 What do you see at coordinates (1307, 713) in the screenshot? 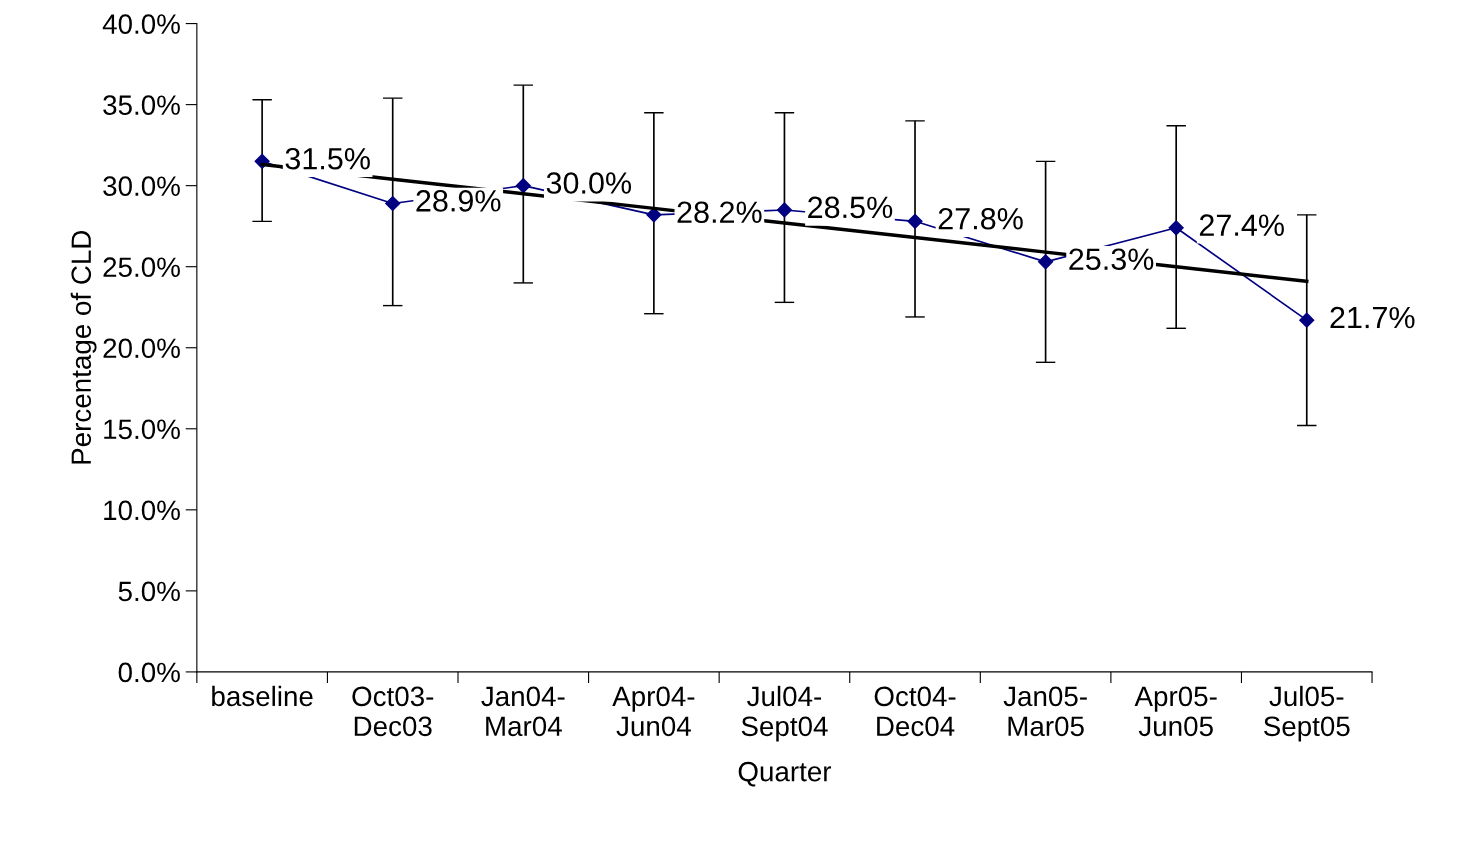
I see `x-tick-label: Jul05- Sept05` at bounding box center [1307, 713].